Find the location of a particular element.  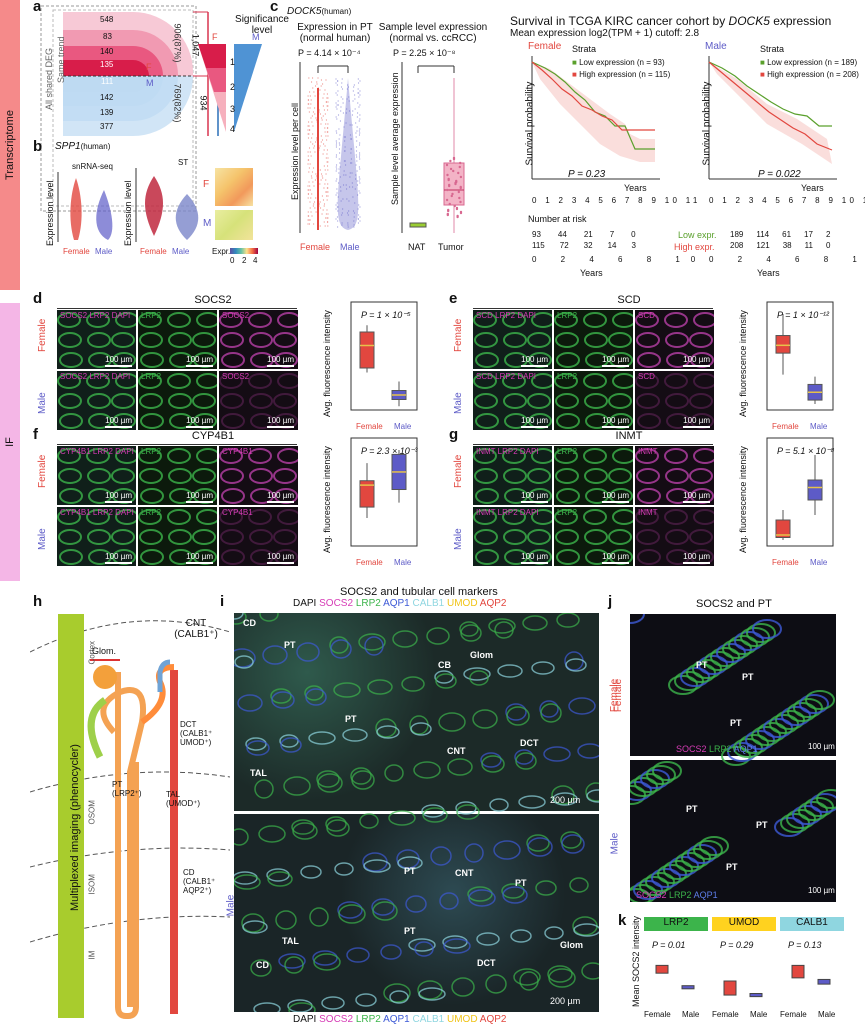

if-p-value: P = 2.3 × 10⁻³ is located at coordinates (389, 451).